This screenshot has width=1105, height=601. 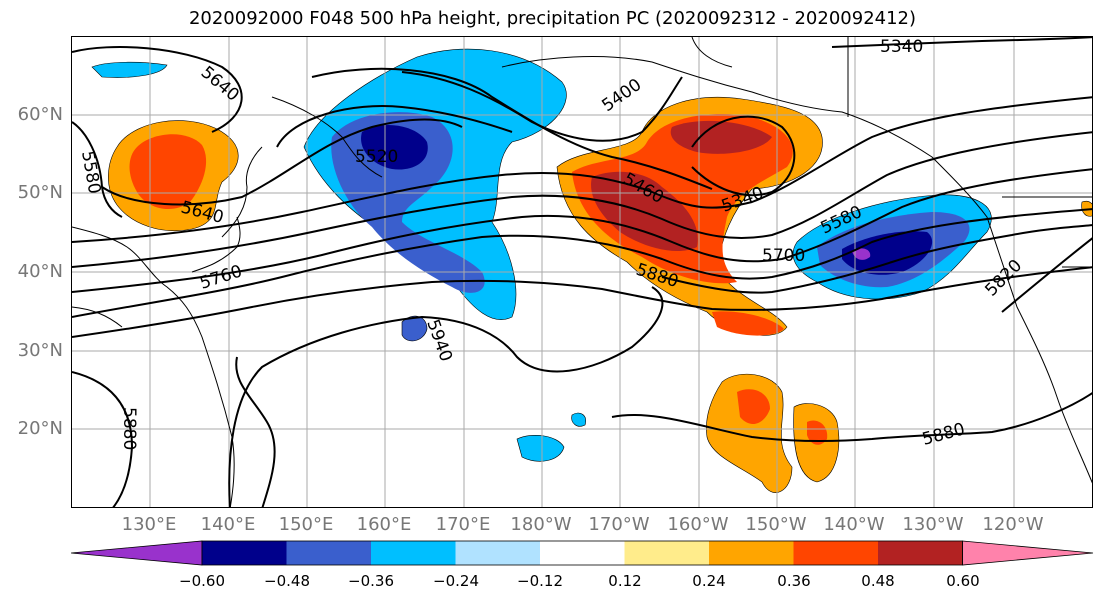 What do you see at coordinates (1003, 278) in the screenshot?
I see `contour-label-5820: 5820` at bounding box center [1003, 278].